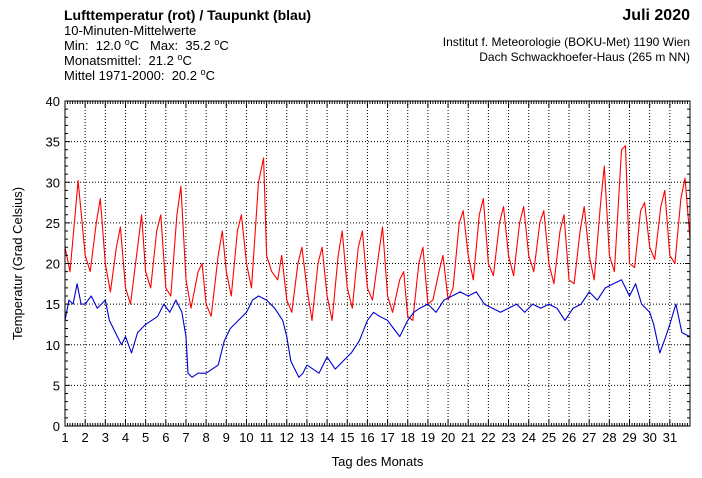  I want to click on x-tick-label: 15, so click(347, 437).